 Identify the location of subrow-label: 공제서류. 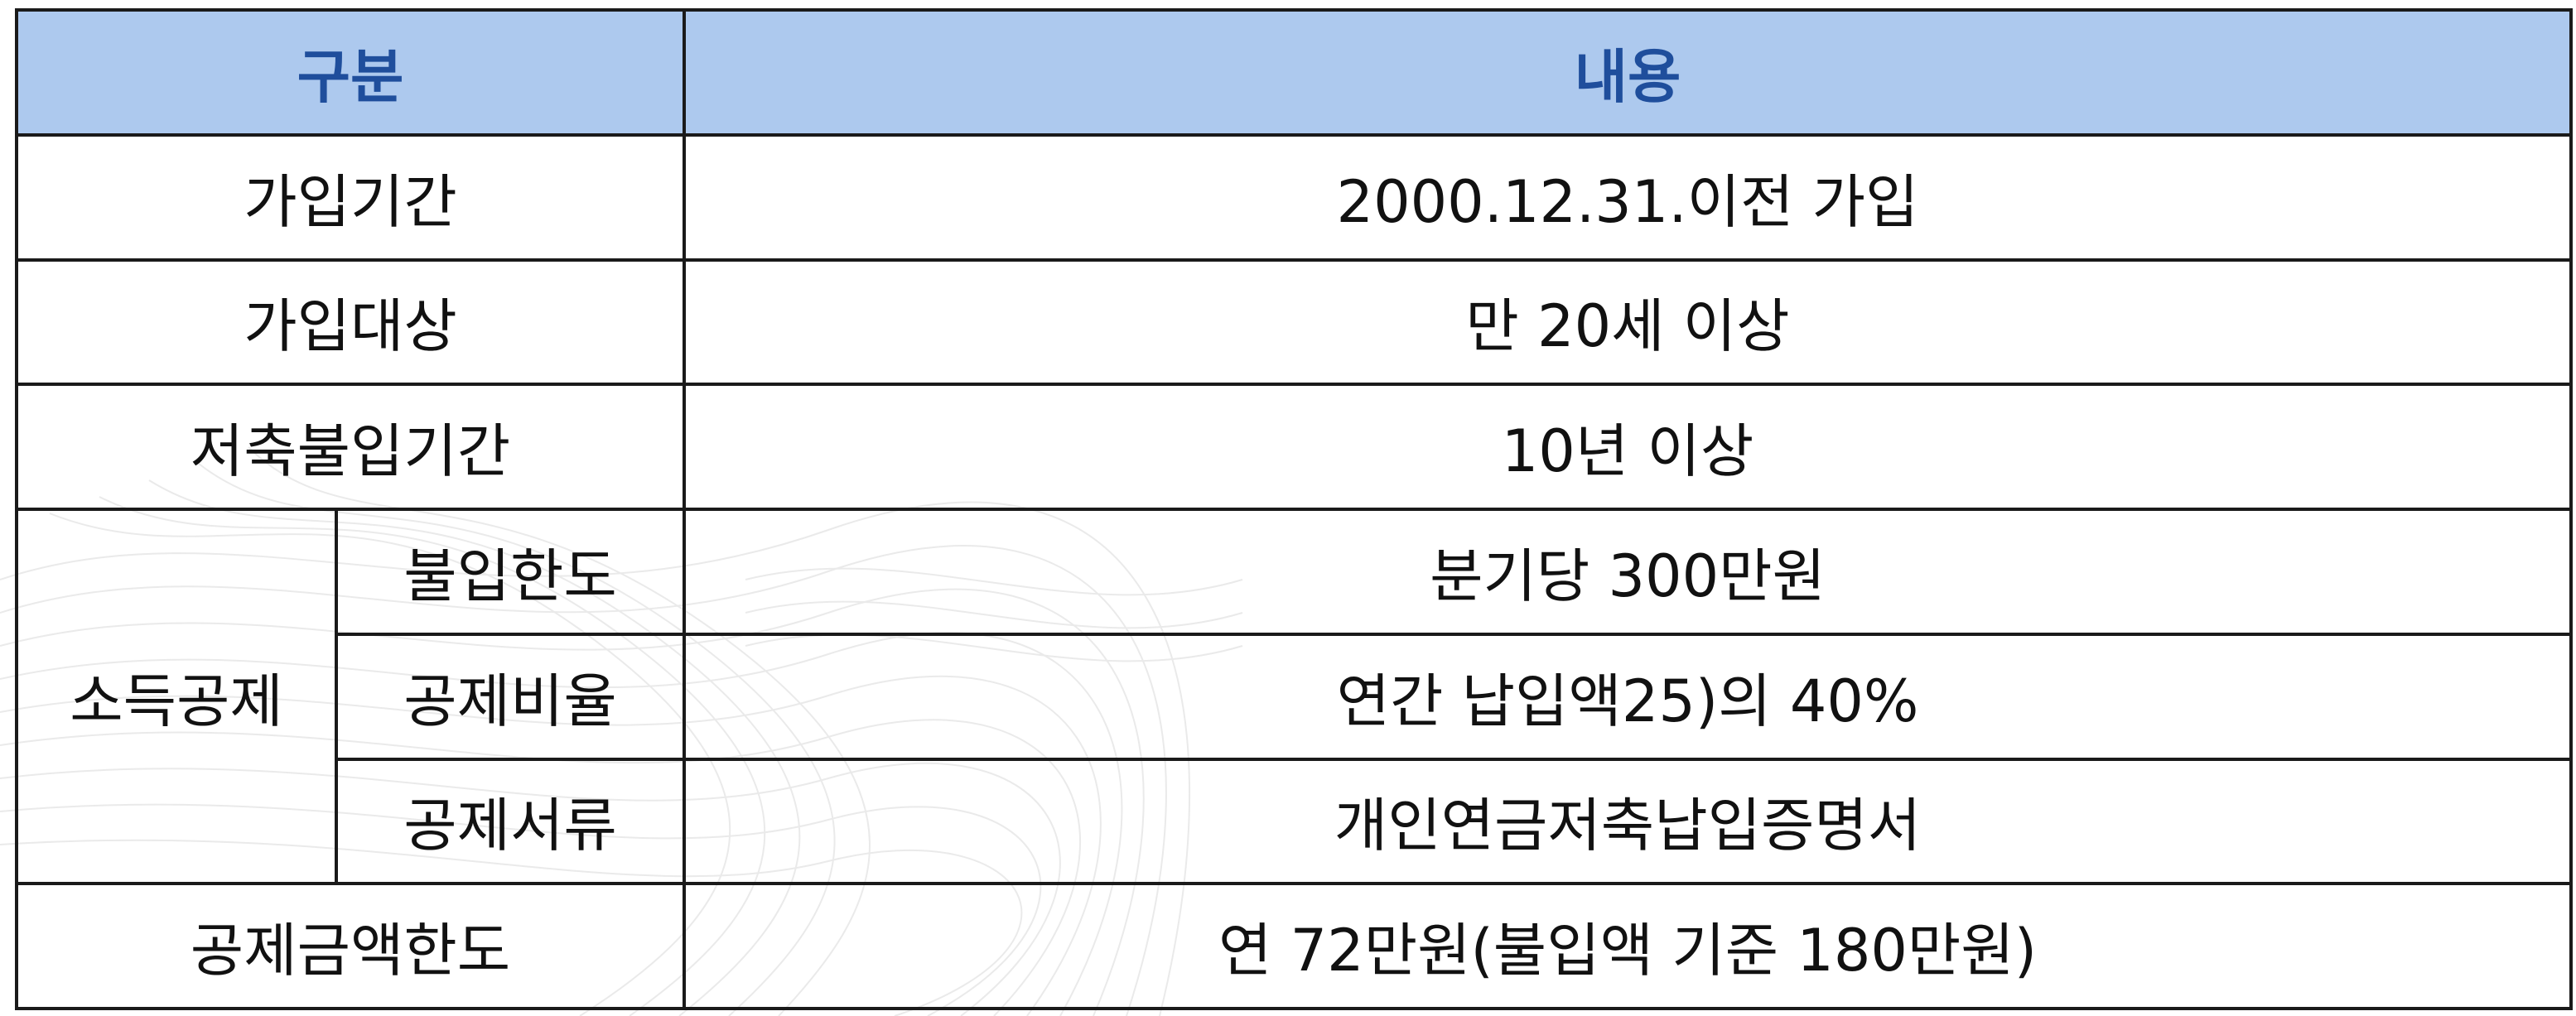
(511, 822).